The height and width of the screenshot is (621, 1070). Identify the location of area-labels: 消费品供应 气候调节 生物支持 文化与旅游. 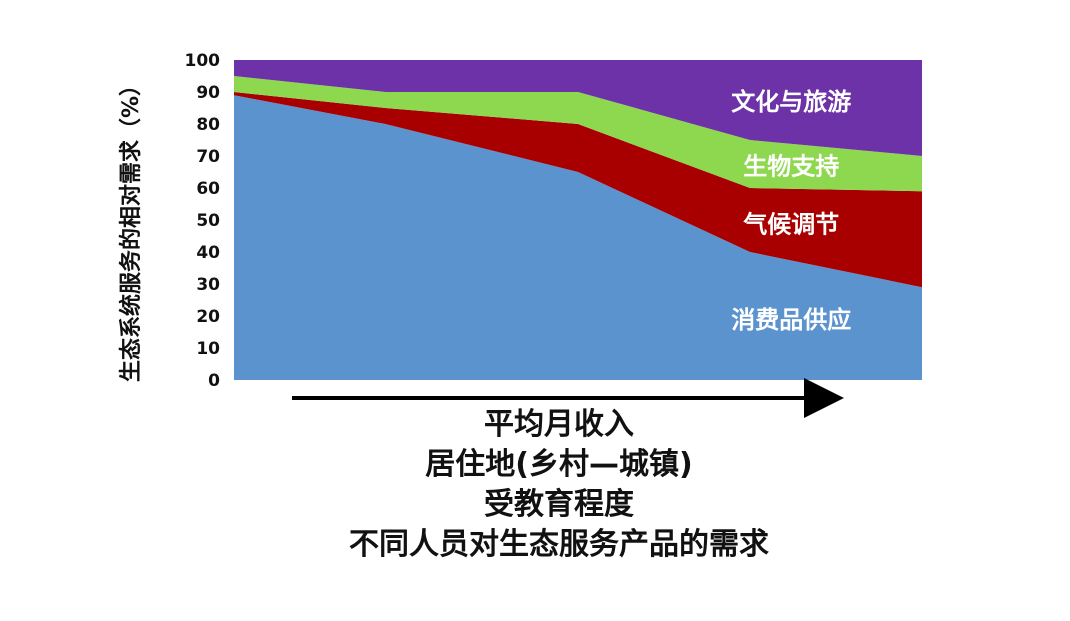
(791, 211).